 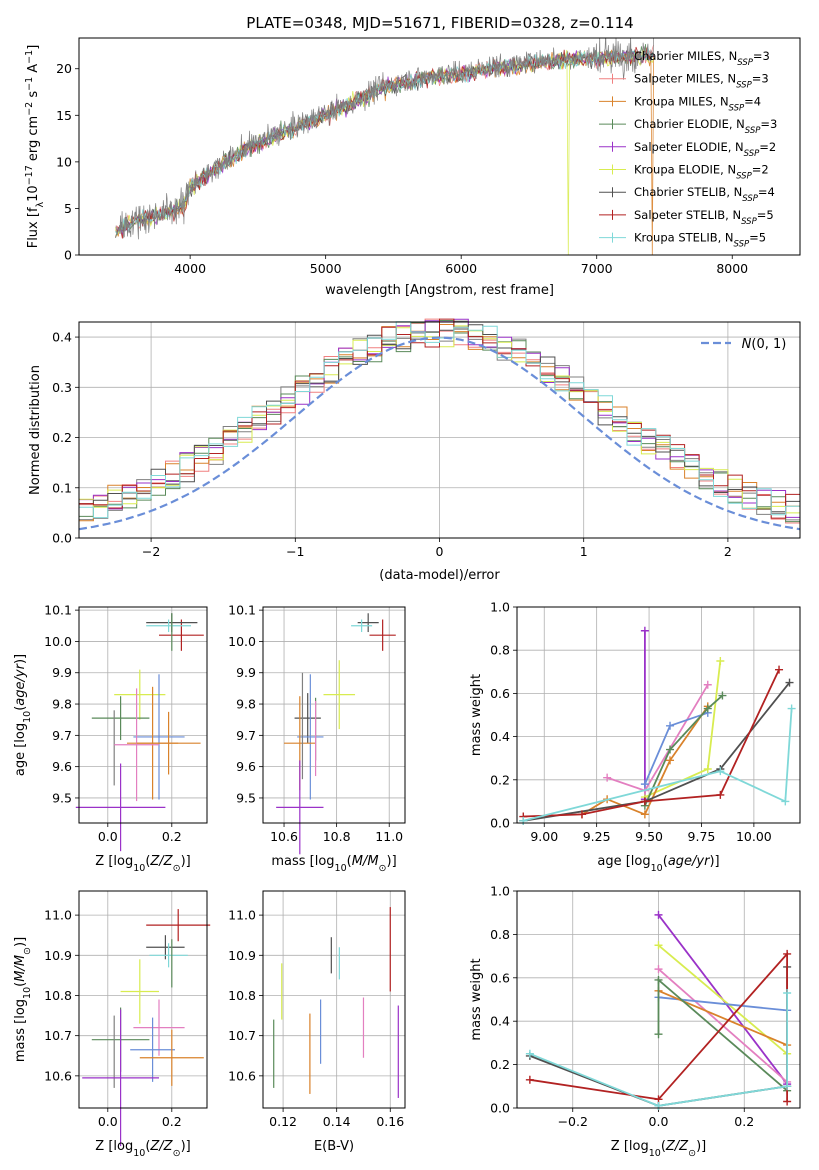 I want to click on spectrum-lines, so click(x=384, y=146).